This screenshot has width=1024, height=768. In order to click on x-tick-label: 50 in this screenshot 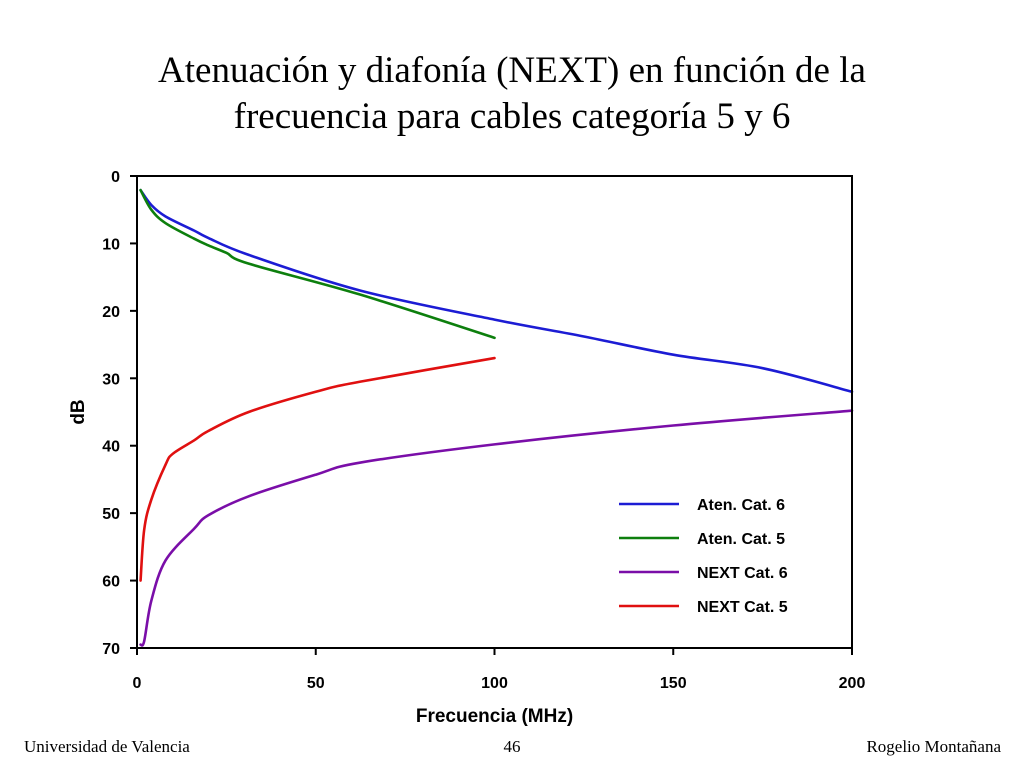, I will do `click(316, 683)`.